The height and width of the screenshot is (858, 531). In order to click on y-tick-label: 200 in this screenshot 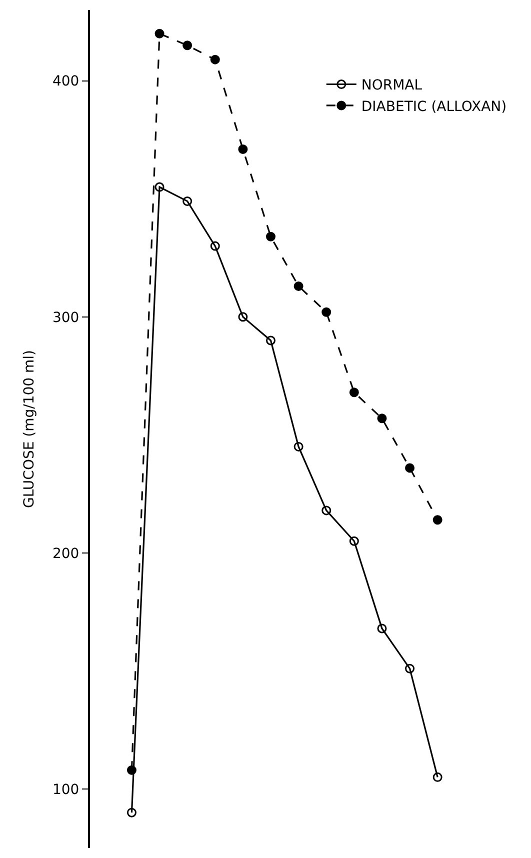, I will do `click(66, 554)`.